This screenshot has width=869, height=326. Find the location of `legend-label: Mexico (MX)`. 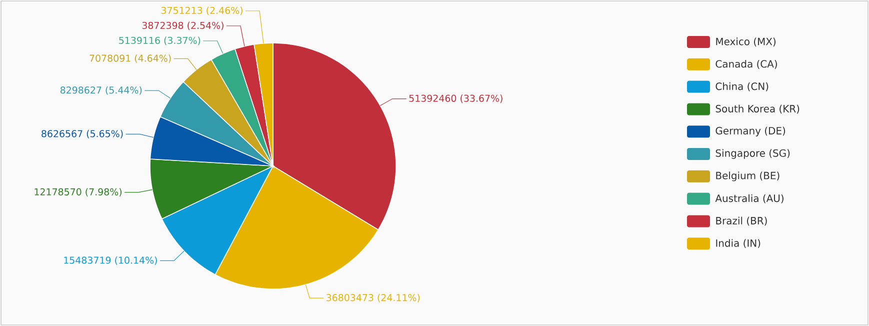

legend-label: Mexico (MX) is located at coordinates (746, 42).